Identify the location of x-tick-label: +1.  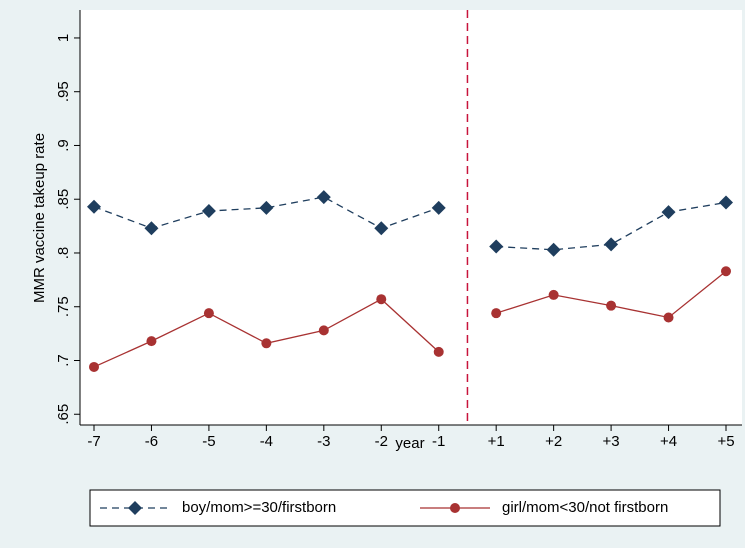
(496, 441).